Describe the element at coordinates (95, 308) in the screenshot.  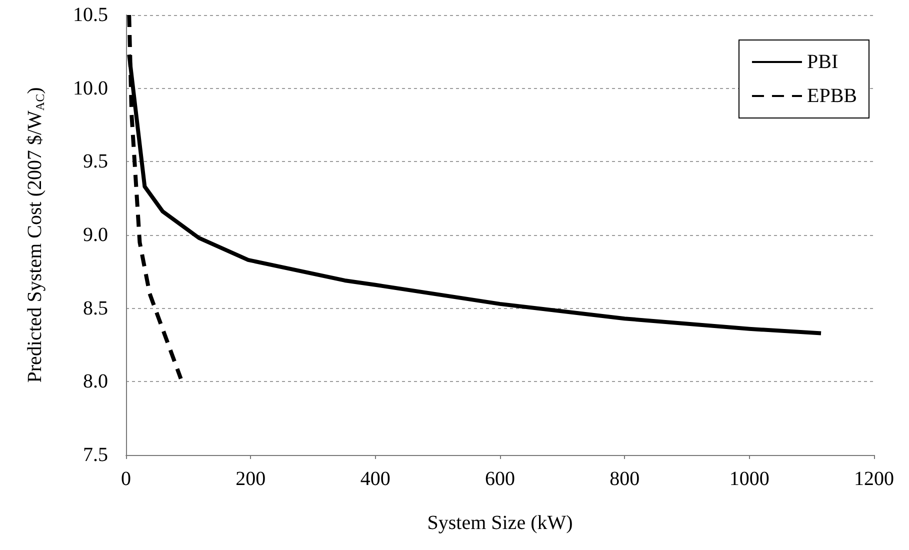
I see `y-tick-label: 8.5` at that location.